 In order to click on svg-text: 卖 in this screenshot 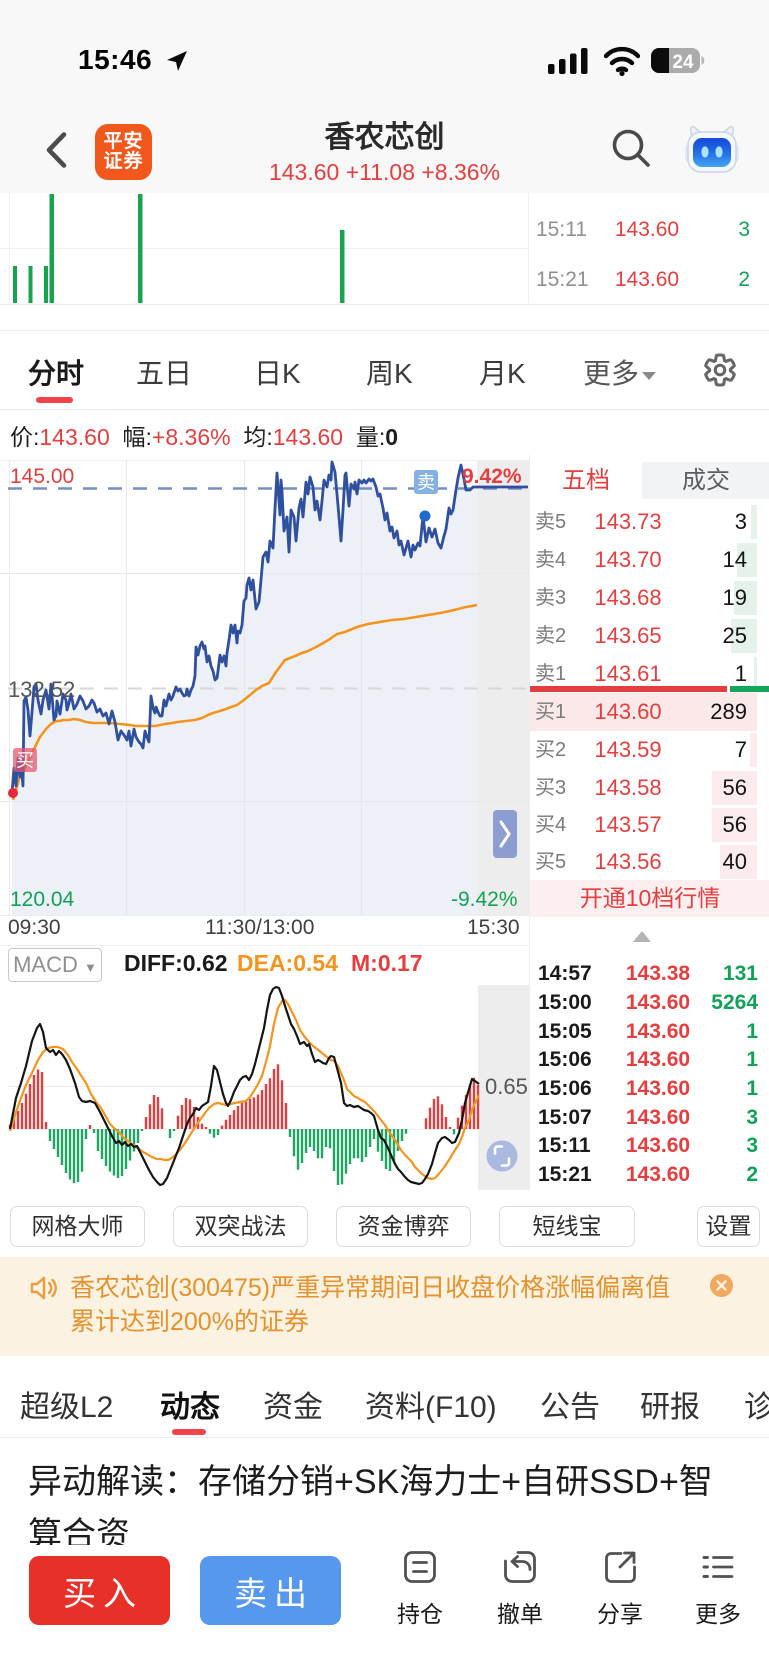, I will do `click(426, 483)`.